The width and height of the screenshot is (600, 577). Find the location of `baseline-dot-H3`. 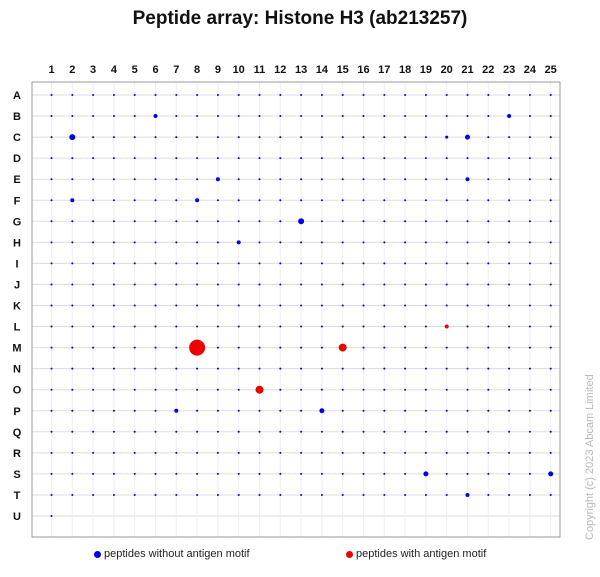

baseline-dot-H3 is located at coordinates (93, 242).